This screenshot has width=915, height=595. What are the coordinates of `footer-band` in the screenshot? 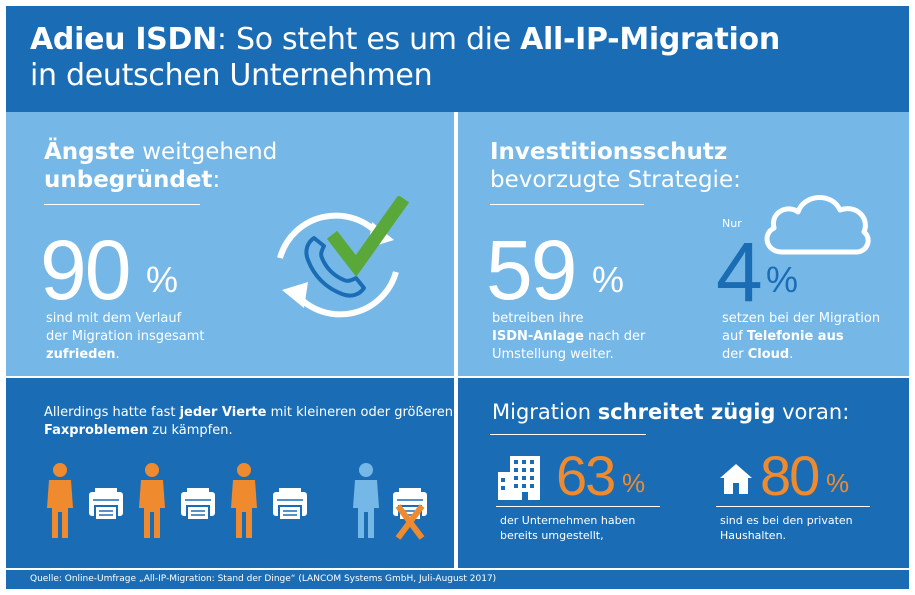 It's located at (457, 579).